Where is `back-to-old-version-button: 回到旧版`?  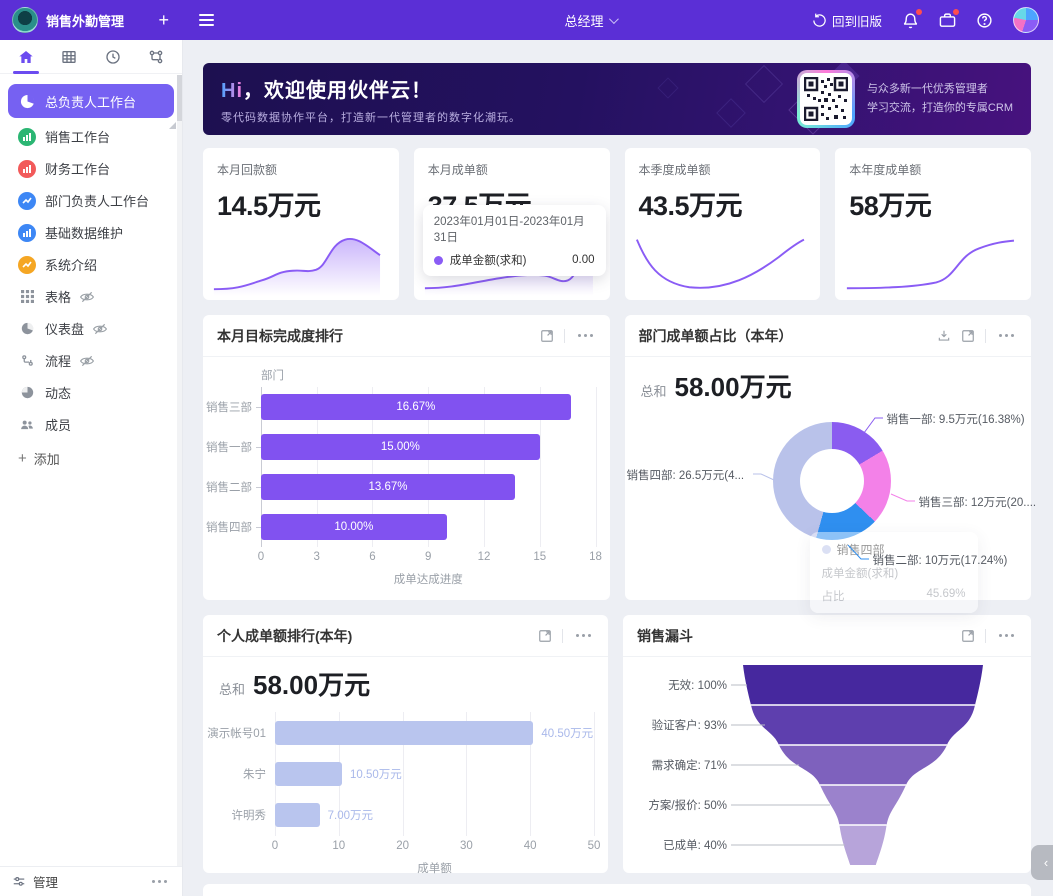
back-to-old-version-button: 回到旧版 is located at coordinates (847, 20).